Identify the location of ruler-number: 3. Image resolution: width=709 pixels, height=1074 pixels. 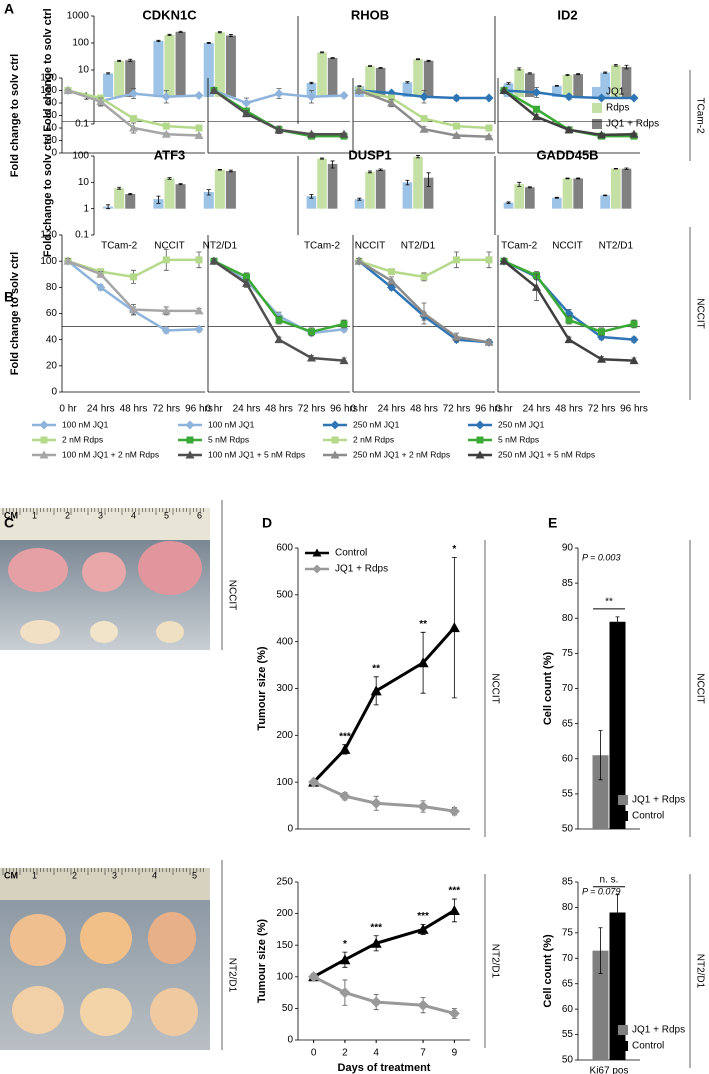
(114, 875).